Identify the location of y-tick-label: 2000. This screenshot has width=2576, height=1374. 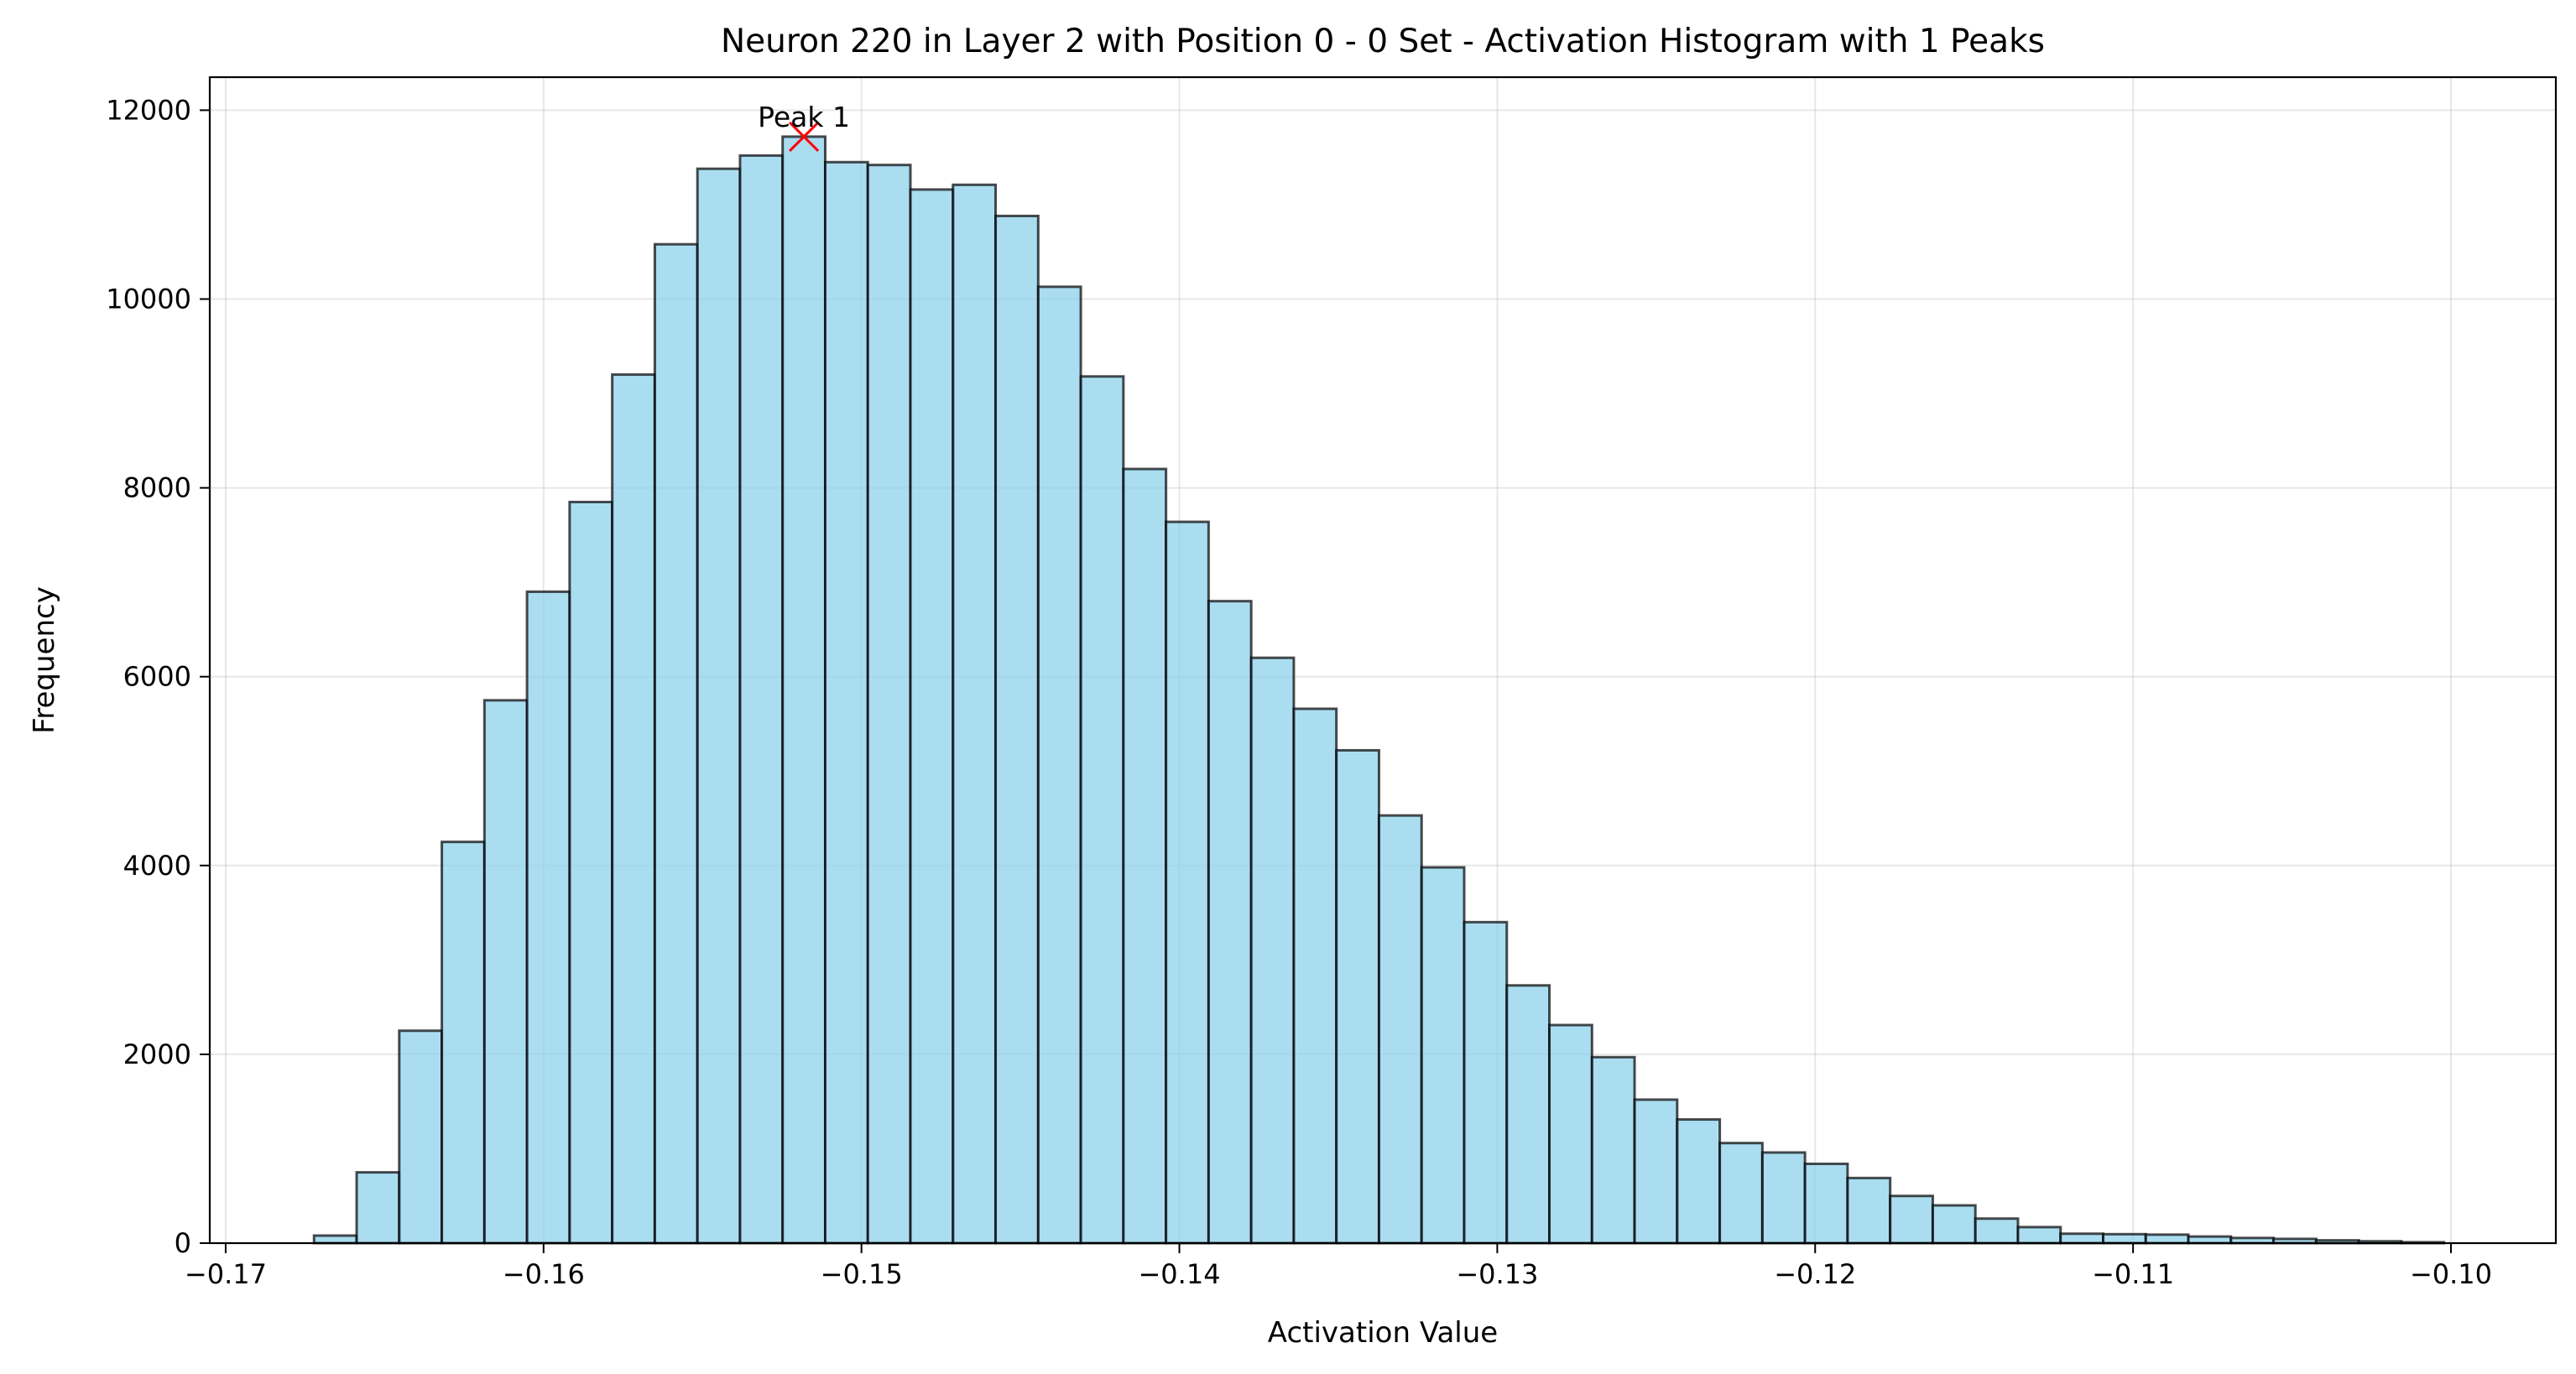
(157, 1054).